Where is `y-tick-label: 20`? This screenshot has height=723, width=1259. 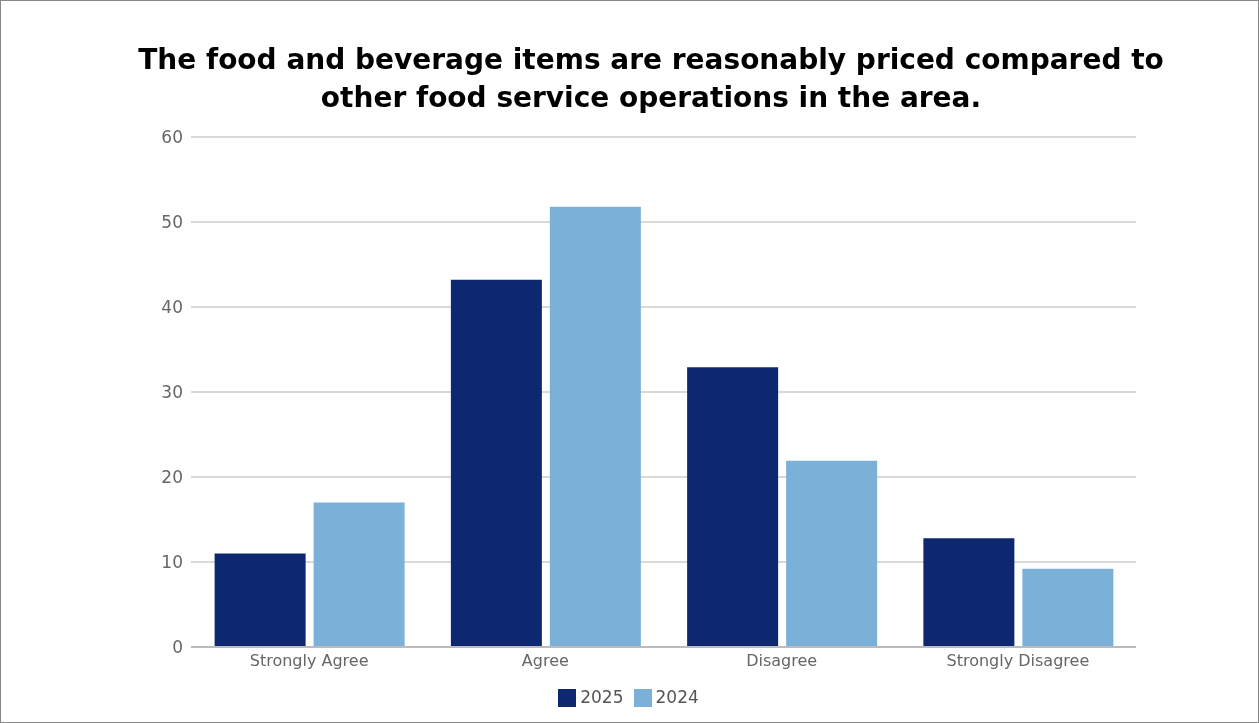 y-tick-label: 20 is located at coordinates (172, 477).